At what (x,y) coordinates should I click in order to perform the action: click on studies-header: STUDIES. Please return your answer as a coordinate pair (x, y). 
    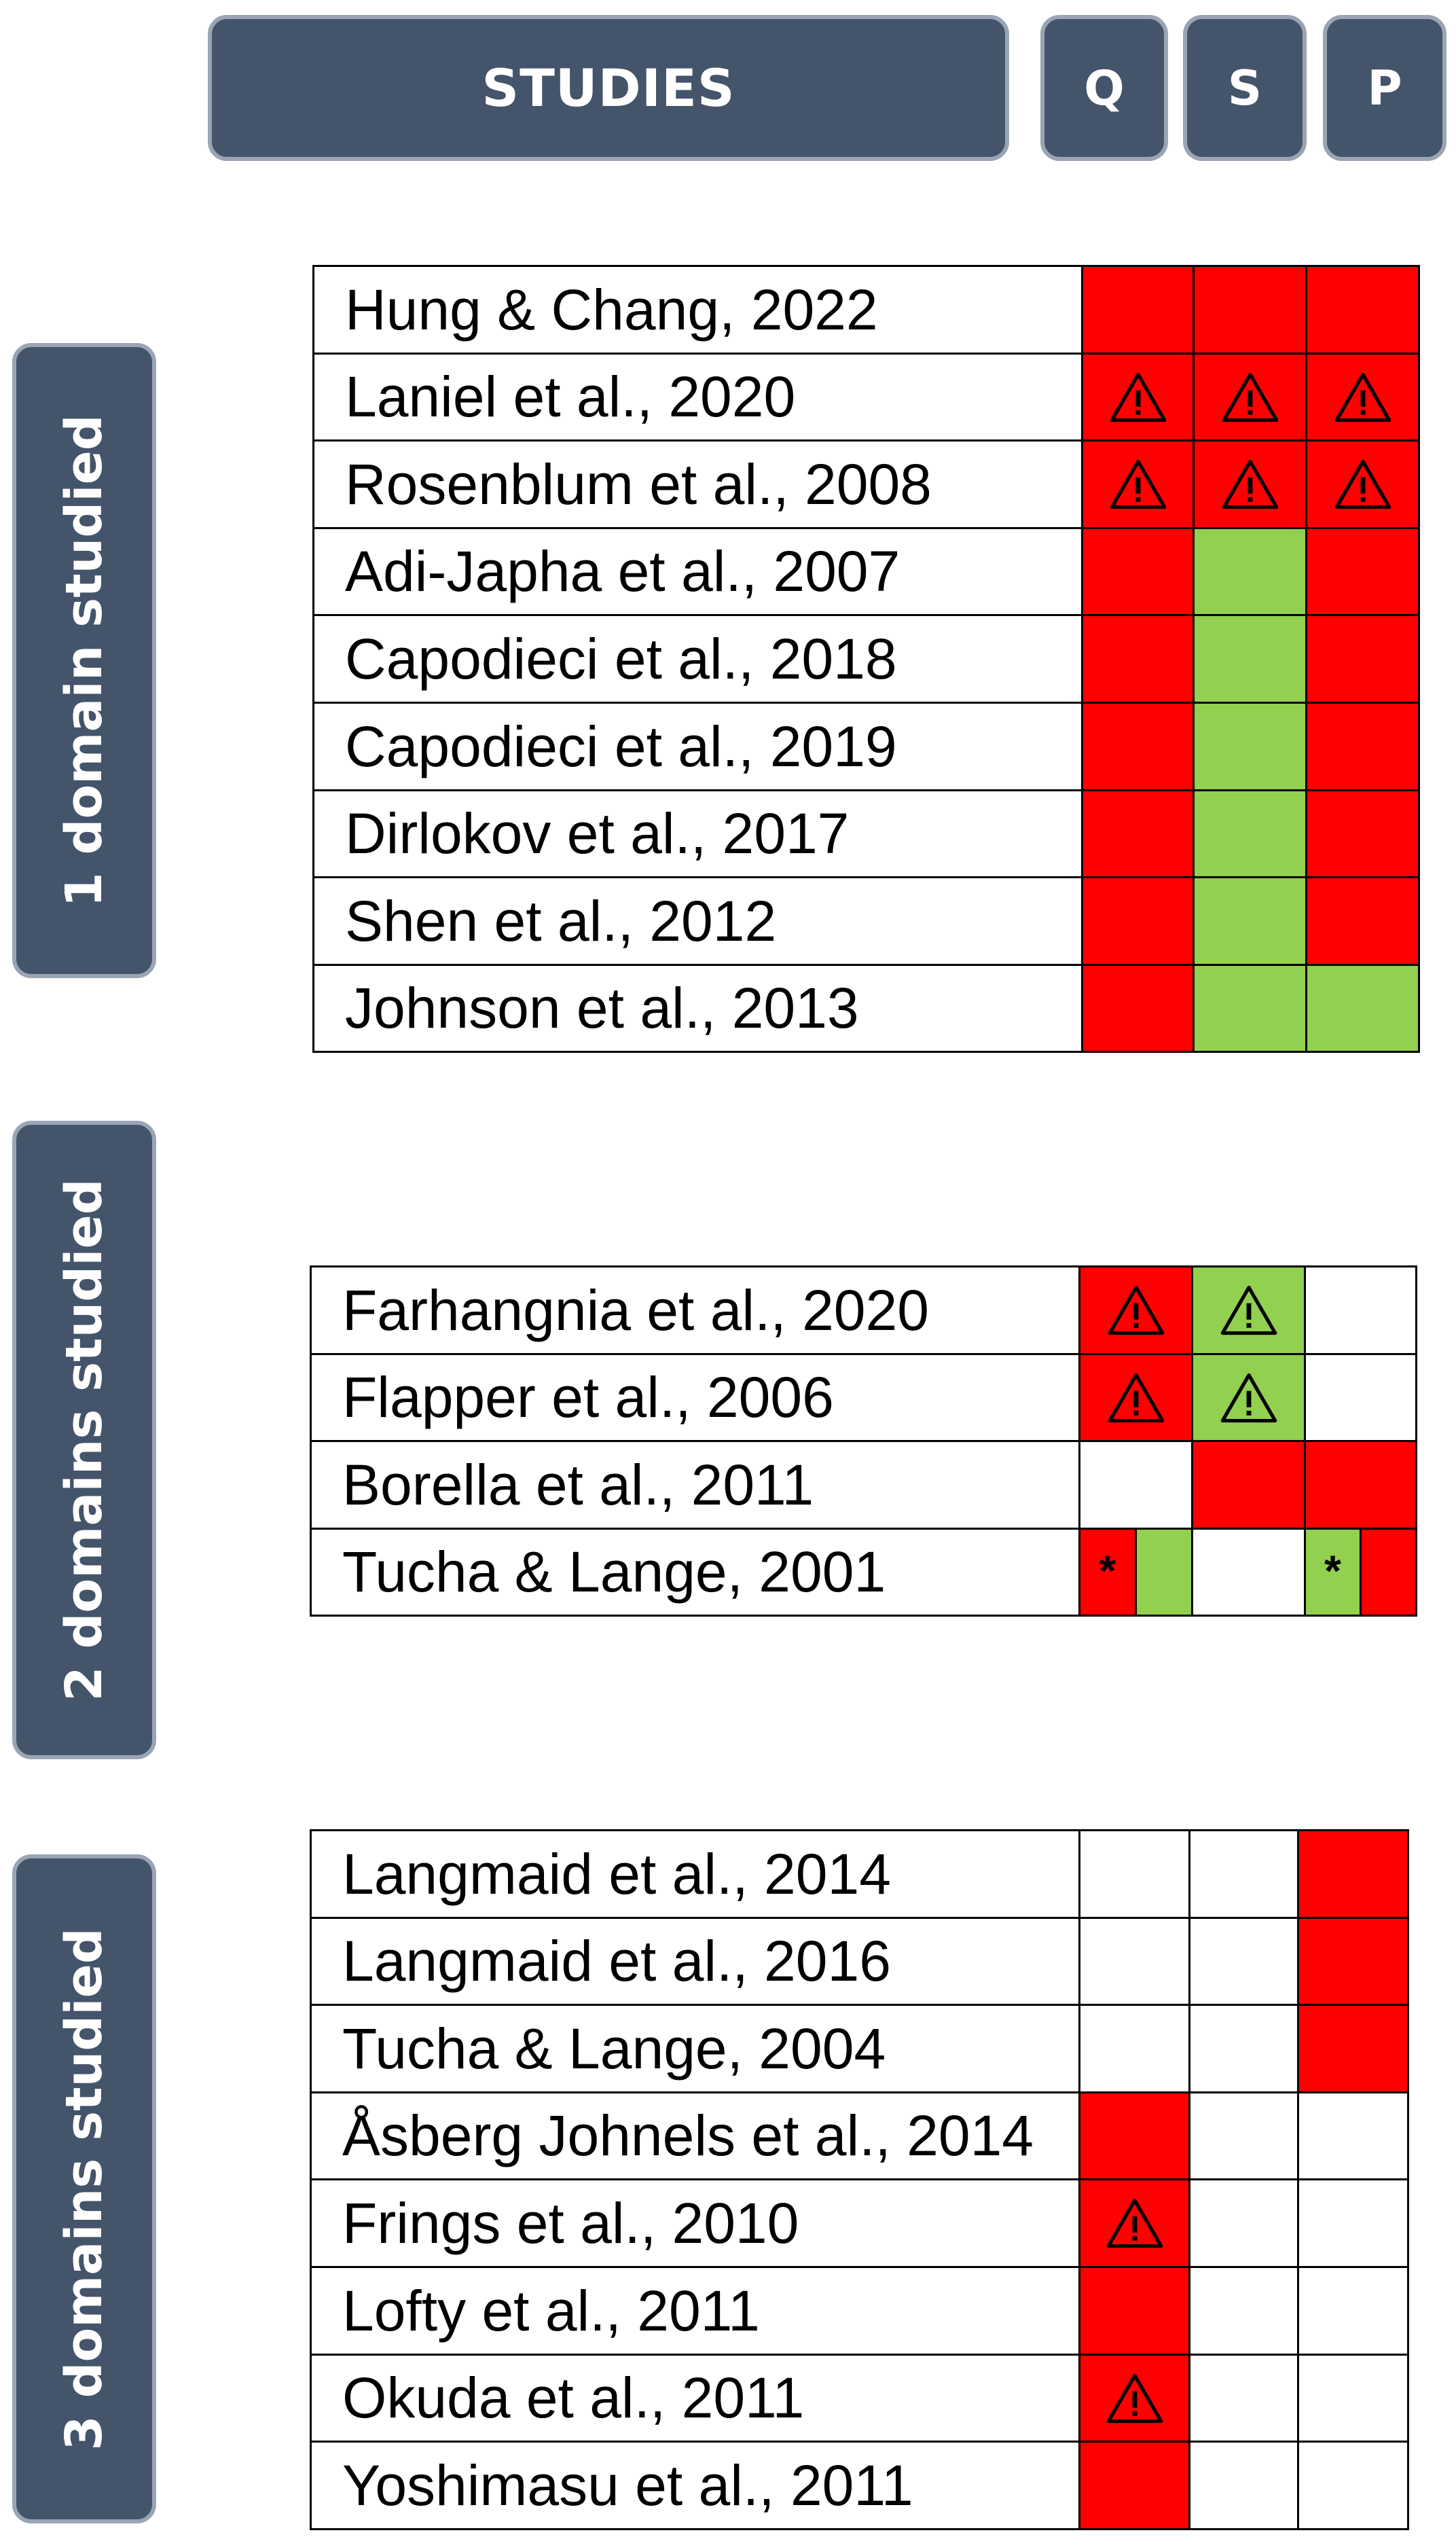
    Looking at the image, I should click on (608, 88).